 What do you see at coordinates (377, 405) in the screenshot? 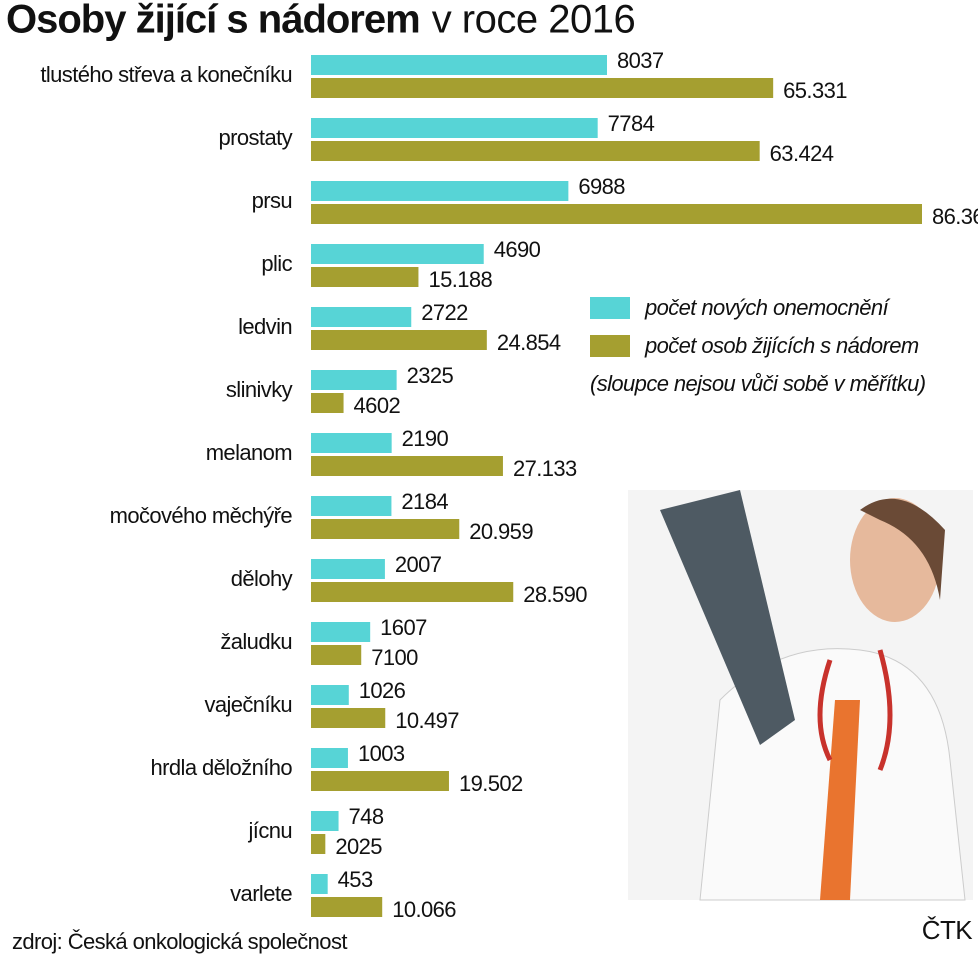
I see `value-label: 4602` at bounding box center [377, 405].